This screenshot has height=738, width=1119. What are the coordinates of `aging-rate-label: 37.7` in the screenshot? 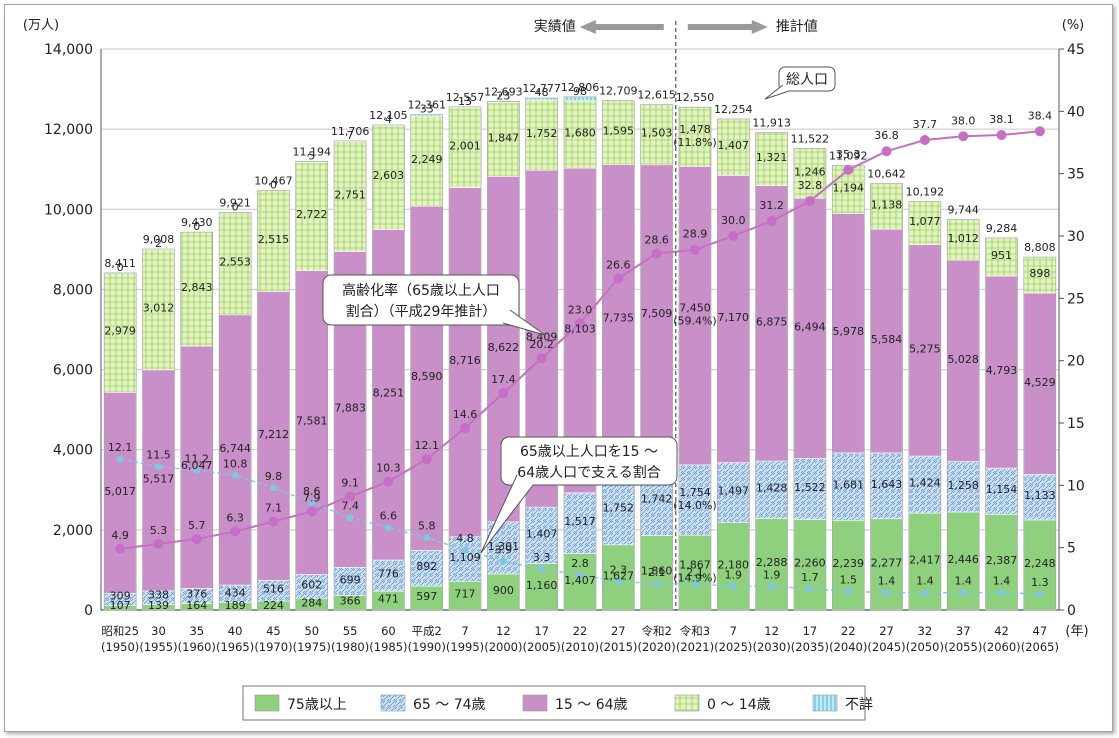 It's located at (925, 124).